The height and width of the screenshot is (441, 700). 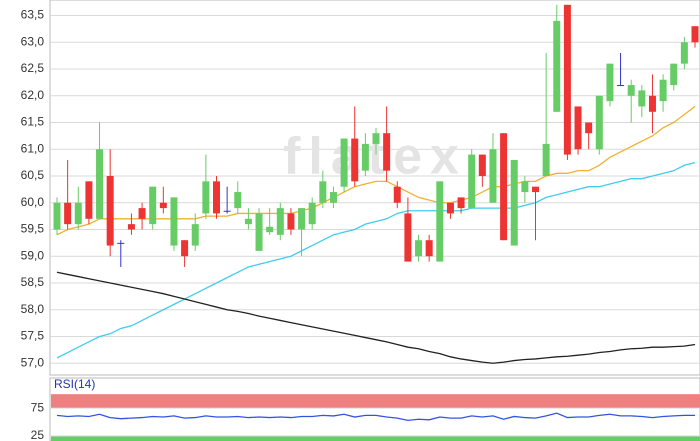 I want to click on y-tick-label: 58,5, so click(x=33, y=282).